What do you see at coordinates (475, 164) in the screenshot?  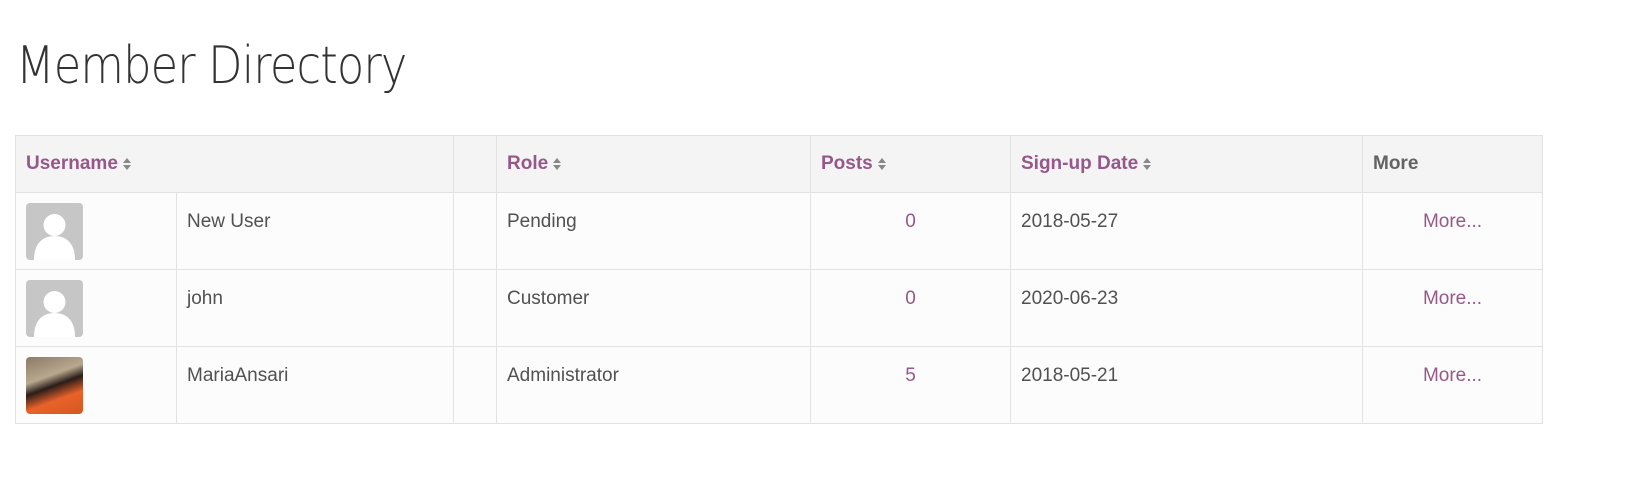 I see `header-empty` at bounding box center [475, 164].